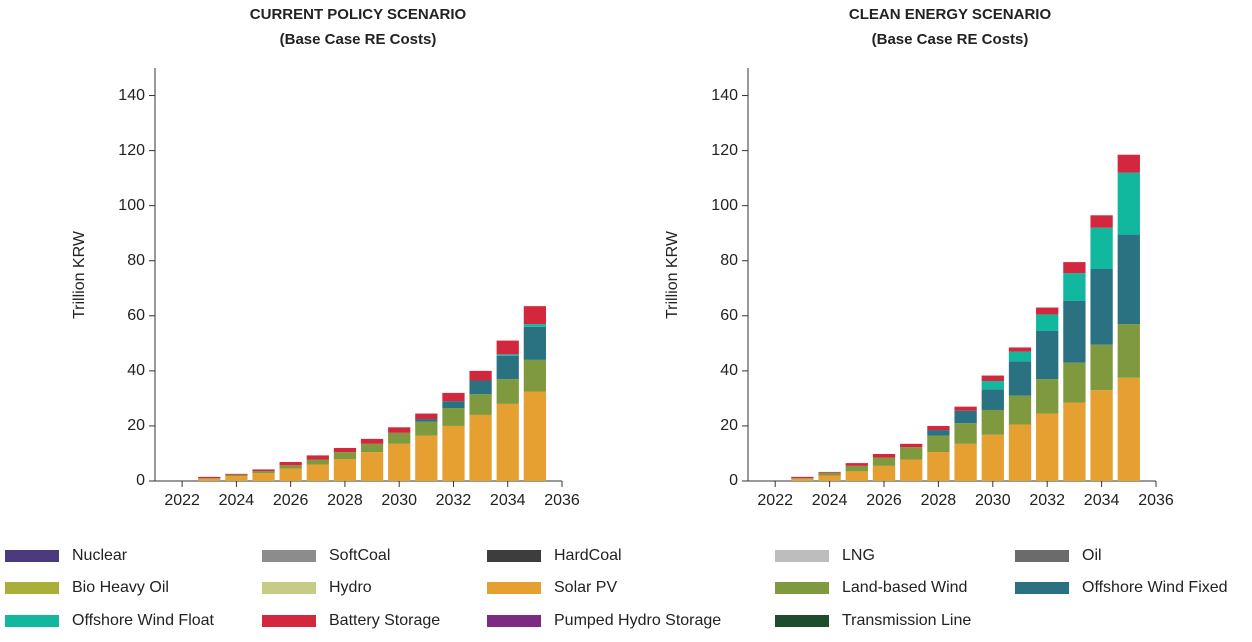  I want to click on legend-label: SoftCoal, so click(359, 555).